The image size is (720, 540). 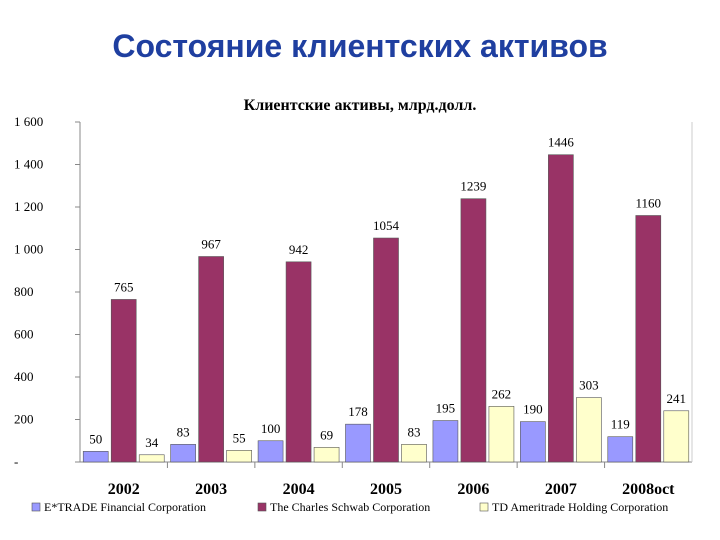 What do you see at coordinates (473, 186) in the screenshot?
I see `data-label: 1239` at bounding box center [473, 186].